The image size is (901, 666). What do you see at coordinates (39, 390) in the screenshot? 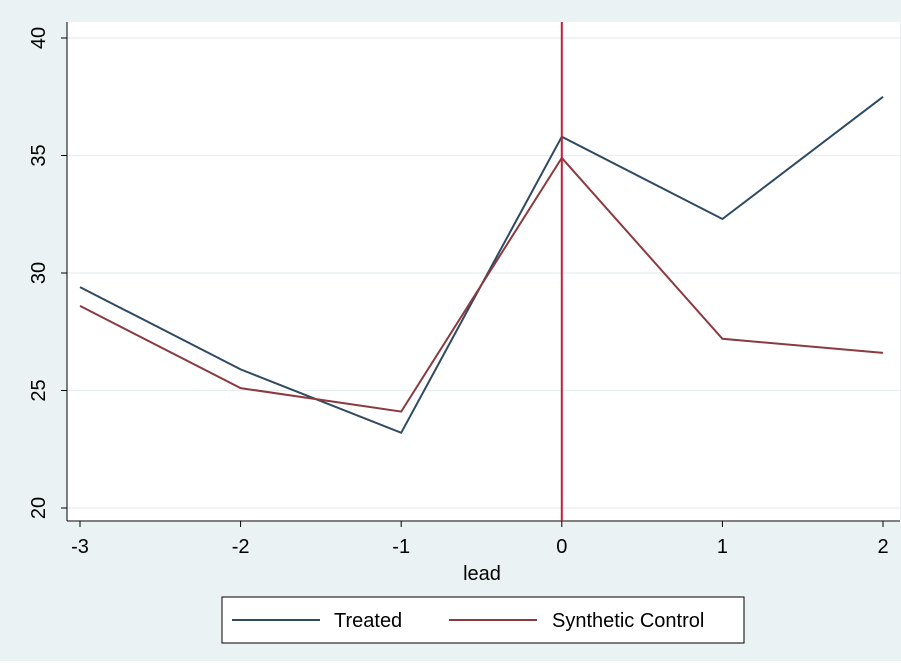
I see `y-tick-label: 25` at bounding box center [39, 390].